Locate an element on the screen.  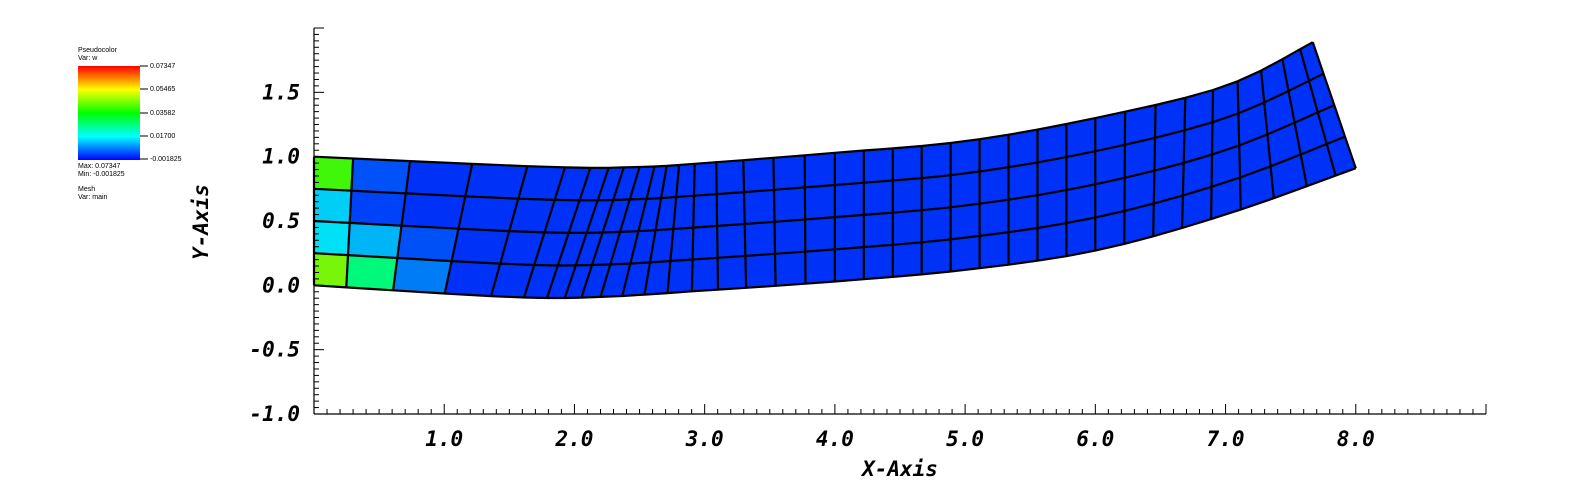
legend-color-bar is located at coordinates (109, 113).